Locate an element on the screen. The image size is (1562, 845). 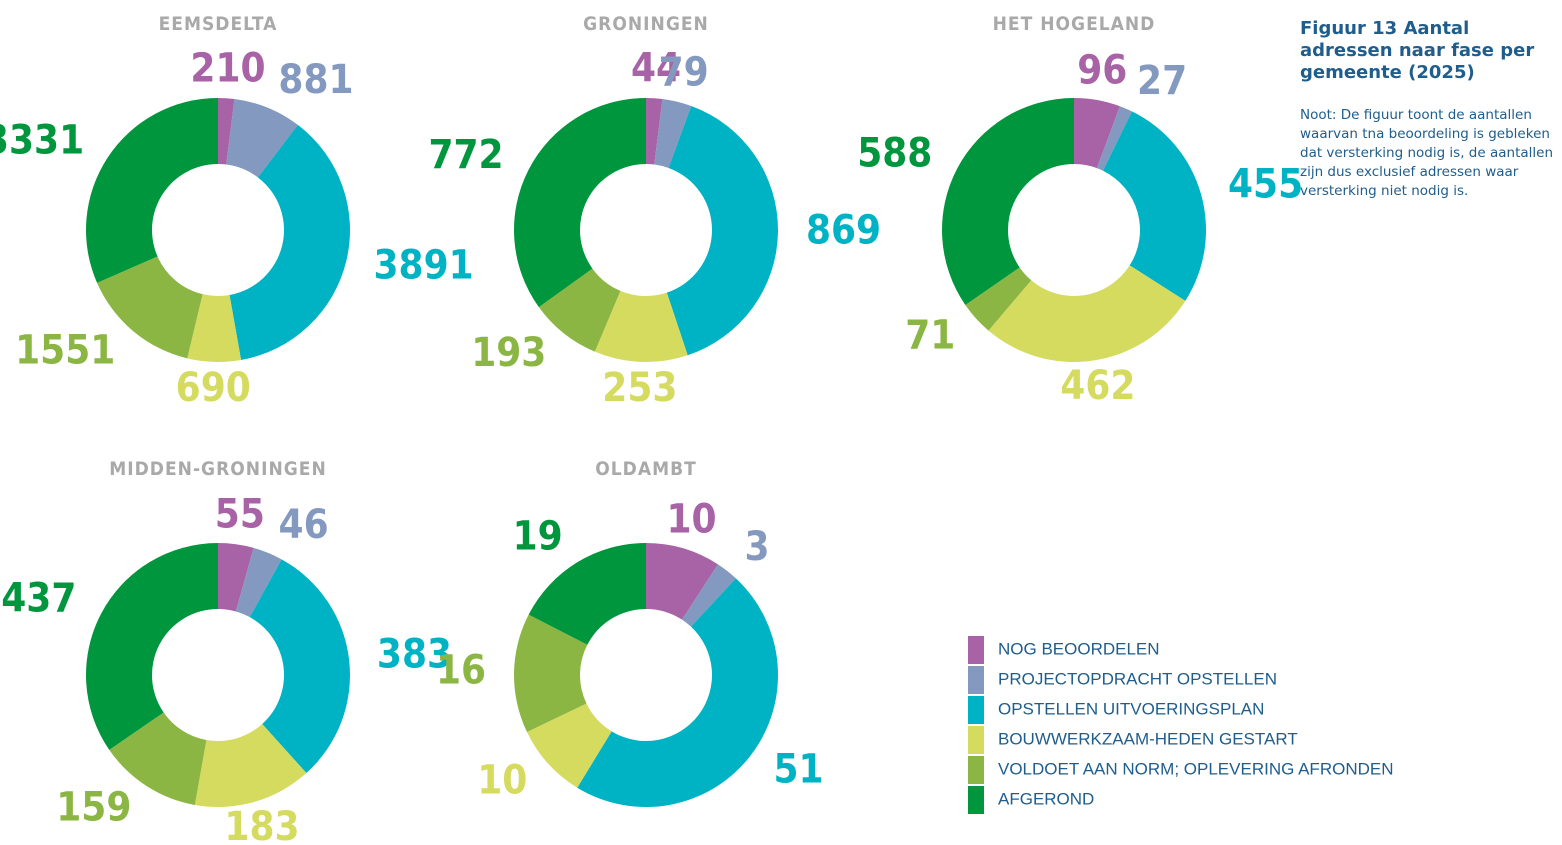
value-label: 3331 is located at coordinates (42, 140).